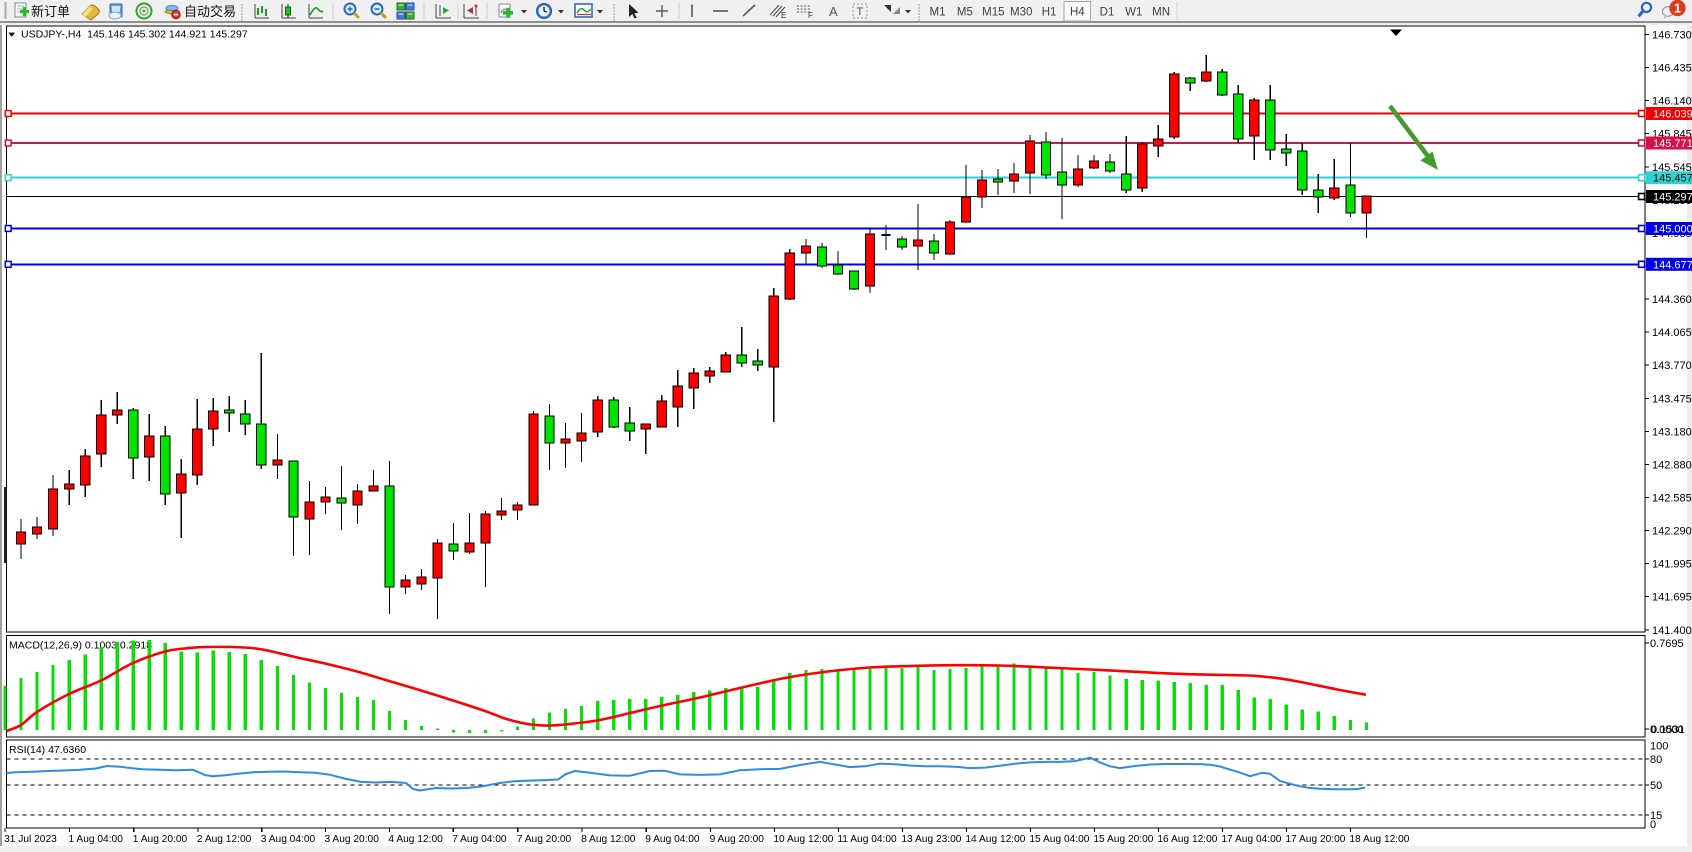  Describe the element at coordinates (1059, 839) in the screenshot. I see `svg-text: 15 Aug 04:00` at that location.